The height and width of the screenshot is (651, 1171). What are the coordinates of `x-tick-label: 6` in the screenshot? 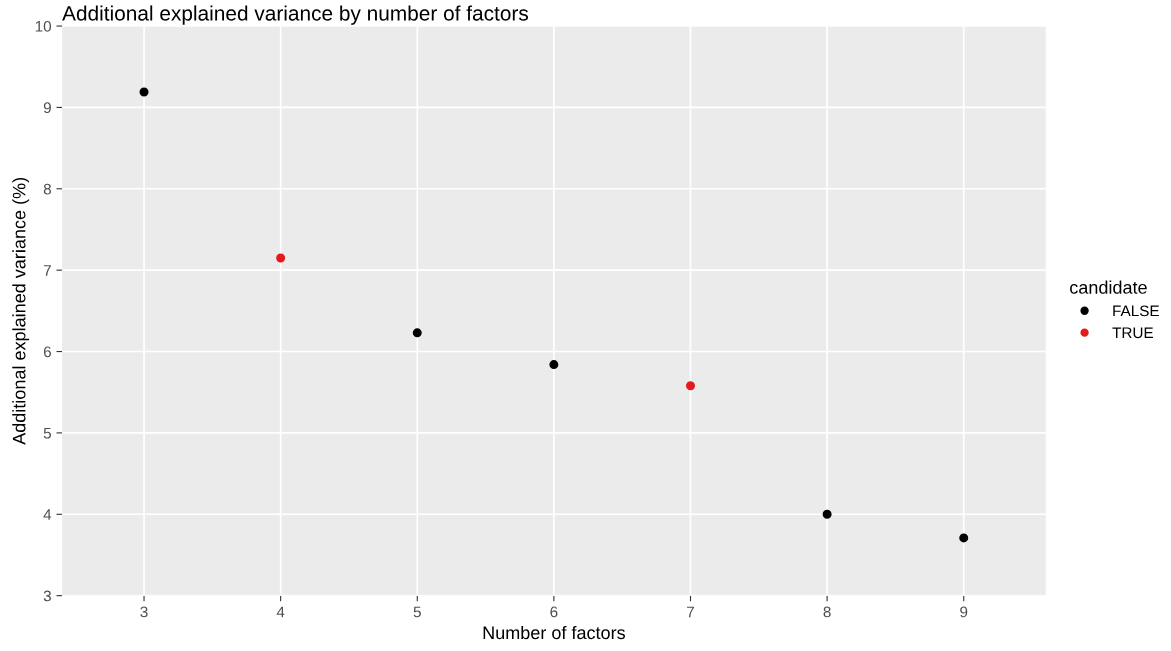 It's located at (554, 612).